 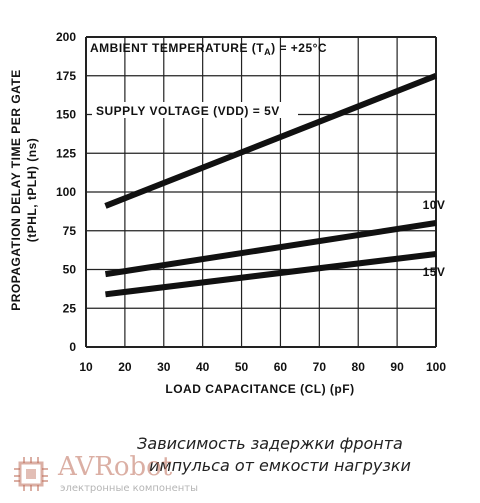 I want to click on watermark-subtitle: электронные компоненты, so click(x=129, y=488).